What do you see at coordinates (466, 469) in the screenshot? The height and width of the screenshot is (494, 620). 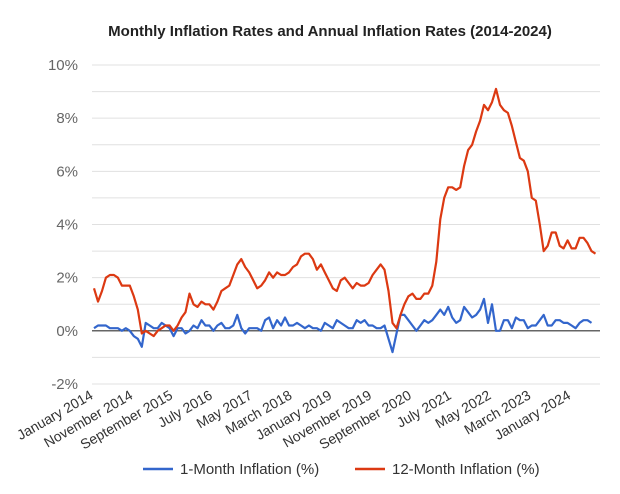 I see `legend-label-12-month: 12-Month Inflation (%)` at bounding box center [466, 469].